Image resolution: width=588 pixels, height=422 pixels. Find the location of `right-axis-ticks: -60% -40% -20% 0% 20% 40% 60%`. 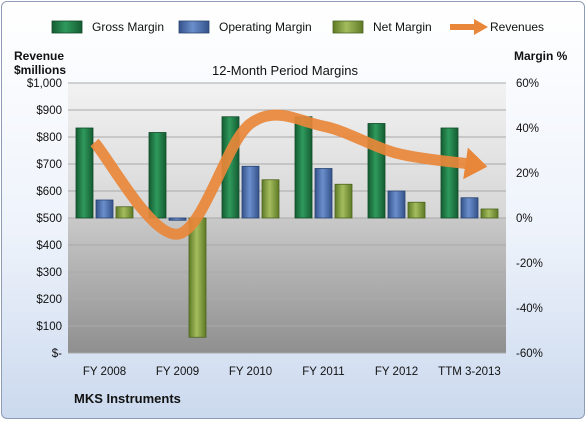

right-axis-ticks: -60% -40% -20% 0% 20% 40% 60% is located at coordinates (529, 219).